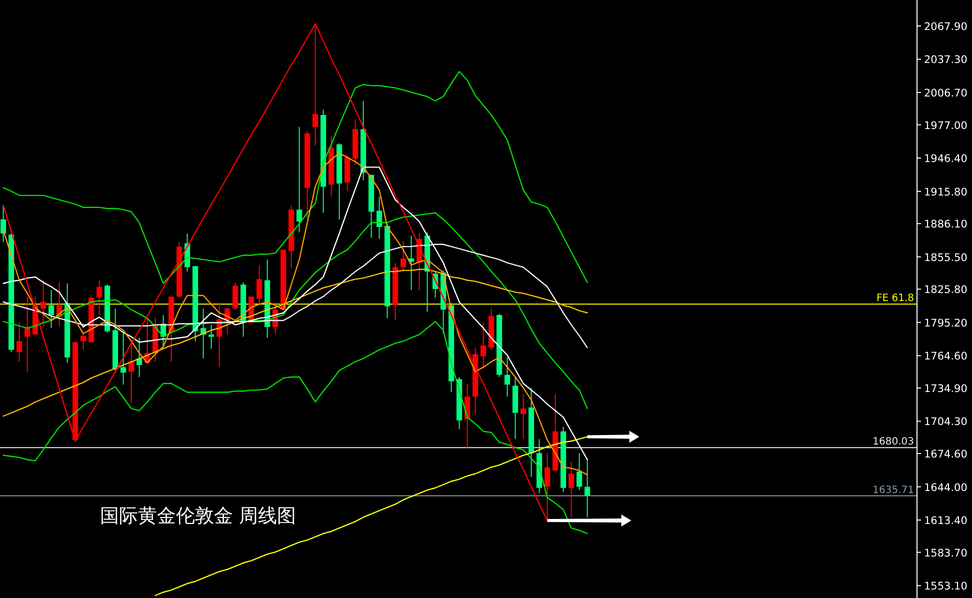  What do you see at coordinates (946, 258) in the screenshot?
I see `y-tick-label: 1855.50` at bounding box center [946, 258].